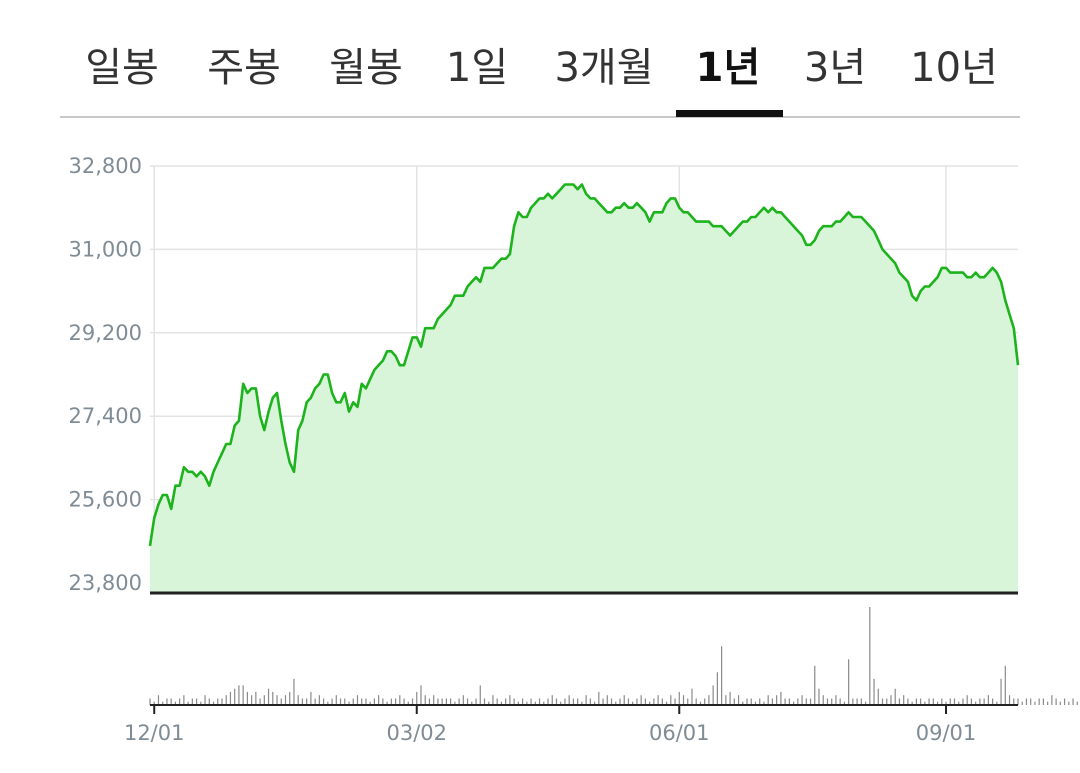  Describe the element at coordinates (105, 500) in the screenshot. I see `y-tick-label: 25,600` at that location.